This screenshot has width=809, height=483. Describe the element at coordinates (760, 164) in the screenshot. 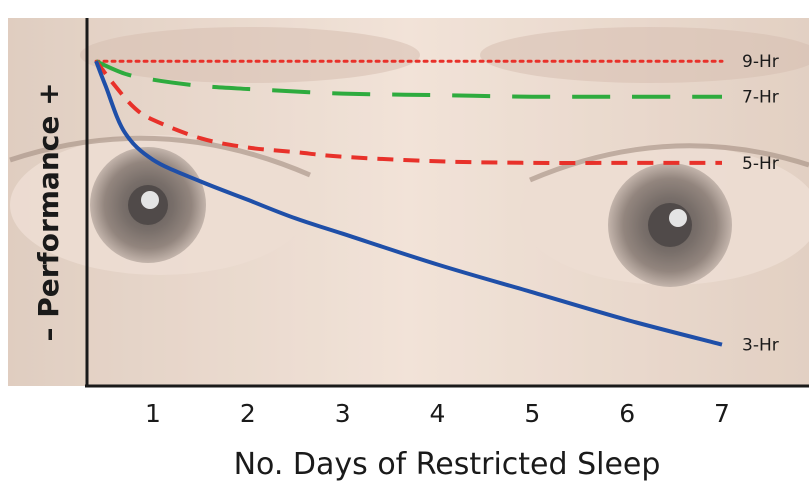

I see `series-label-5-hr: 5-Hr` at that location.